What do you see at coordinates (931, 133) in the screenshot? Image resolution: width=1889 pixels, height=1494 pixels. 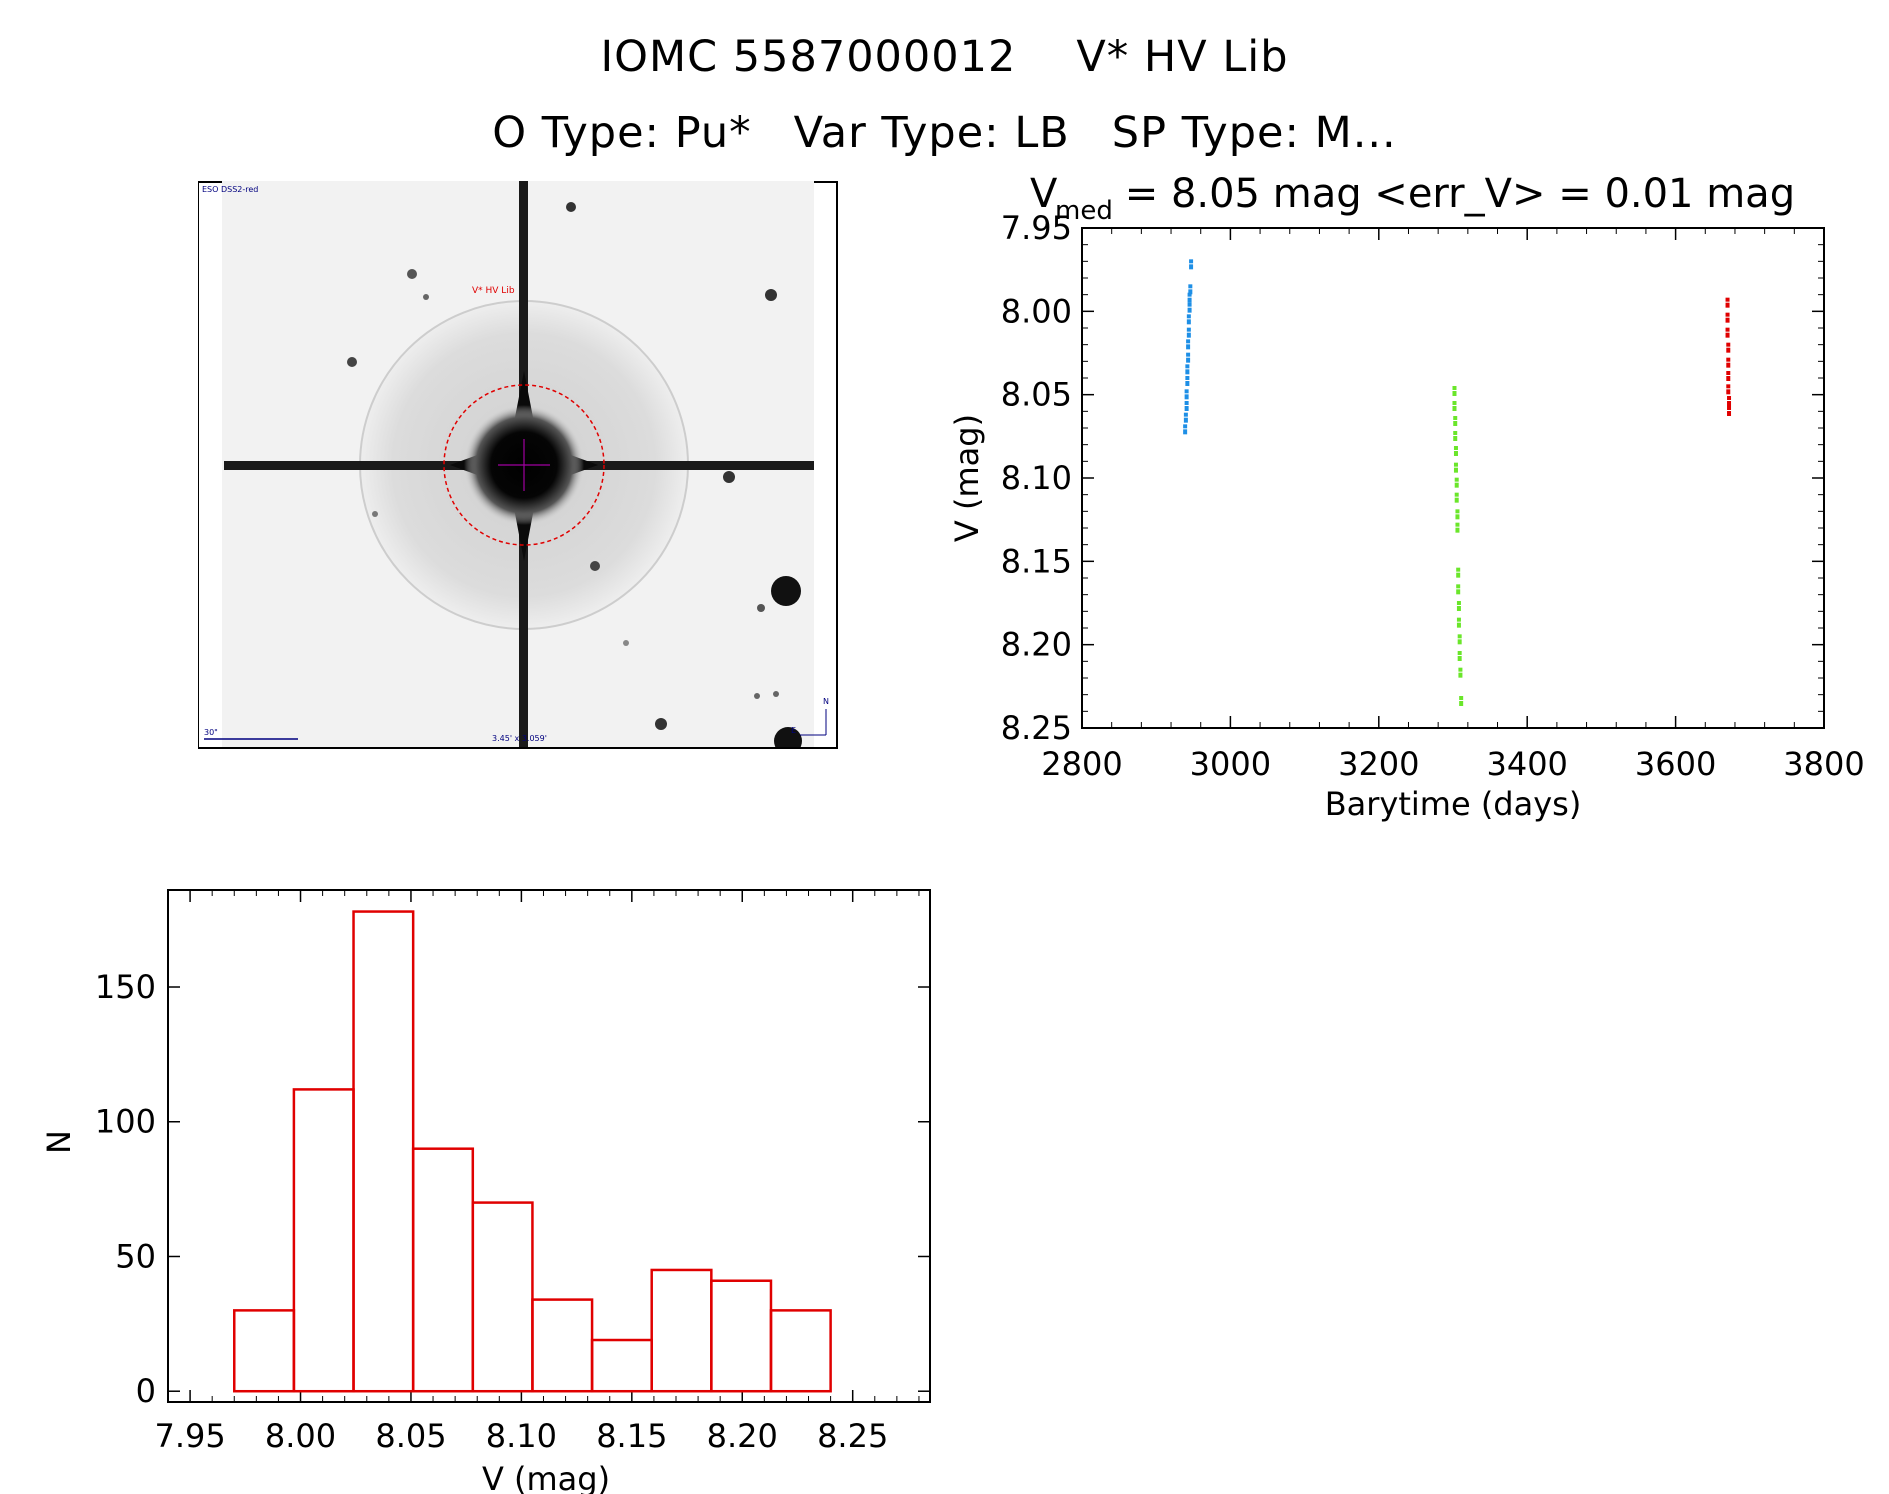 I see `variability-type: Var Type: LB` at bounding box center [931, 133].